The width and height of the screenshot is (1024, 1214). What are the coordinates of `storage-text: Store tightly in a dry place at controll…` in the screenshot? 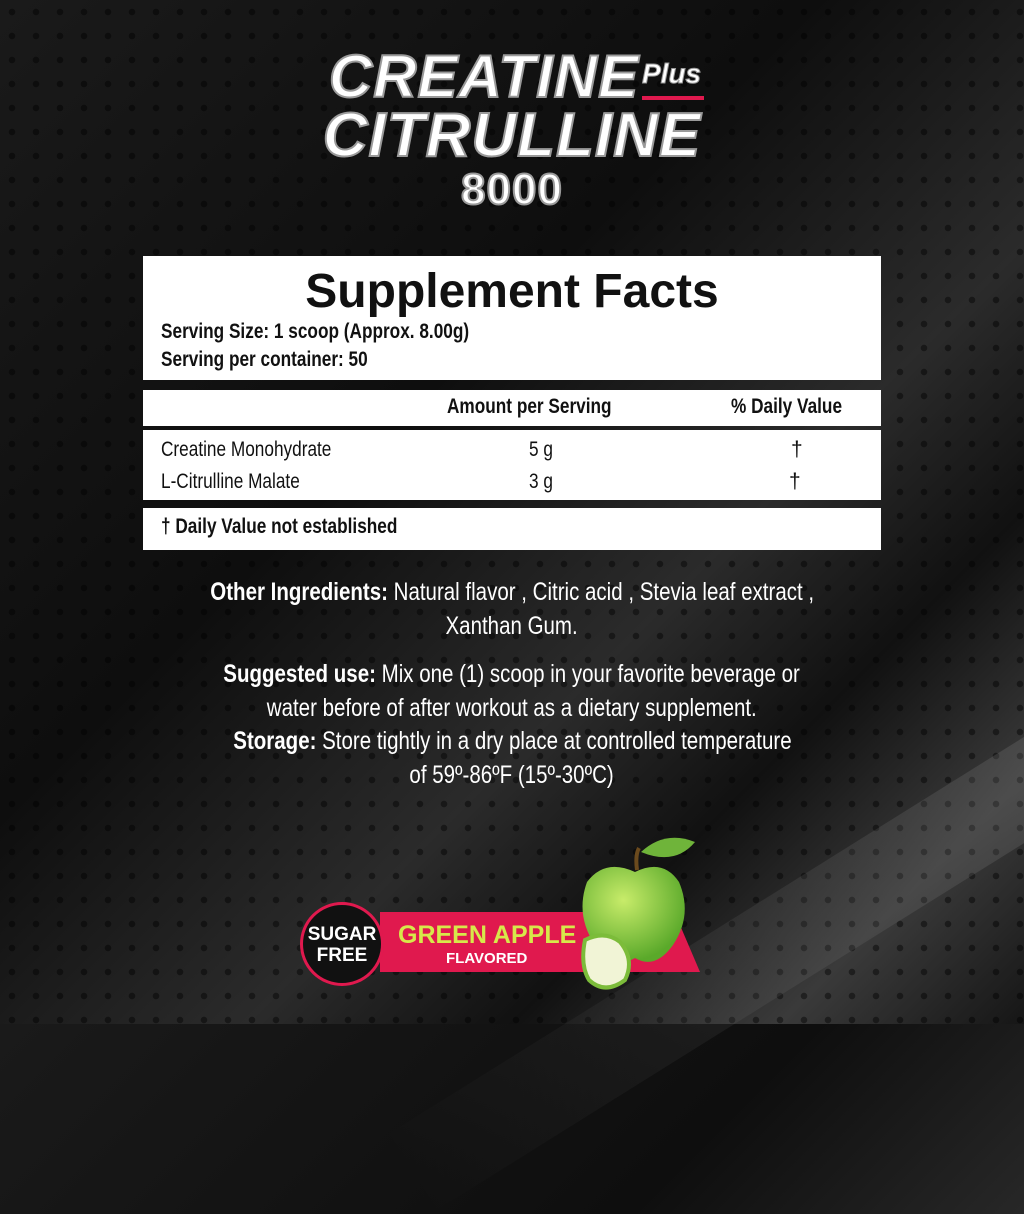 It's located at (556, 741).